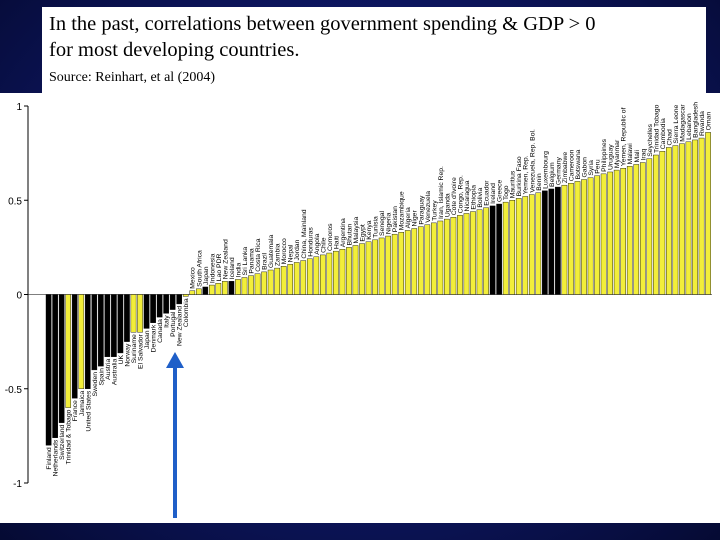 Image resolution: width=720 pixels, height=540 pixels. Describe the element at coordinates (114, 371) in the screenshot. I see `bar-label: Australia` at that location.